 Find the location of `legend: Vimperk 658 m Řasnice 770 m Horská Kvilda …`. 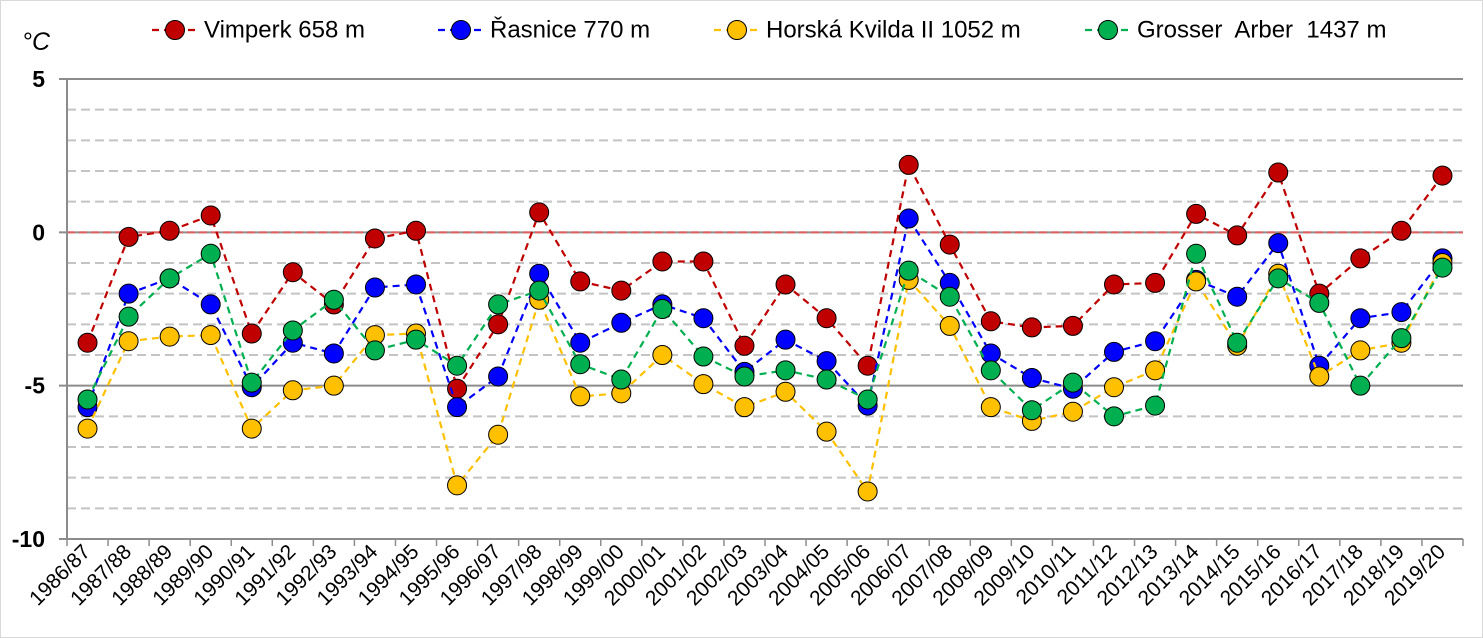

legend: Vimperk 658 m Řasnice 770 m Horská Kvilda … is located at coordinates (769, 30).